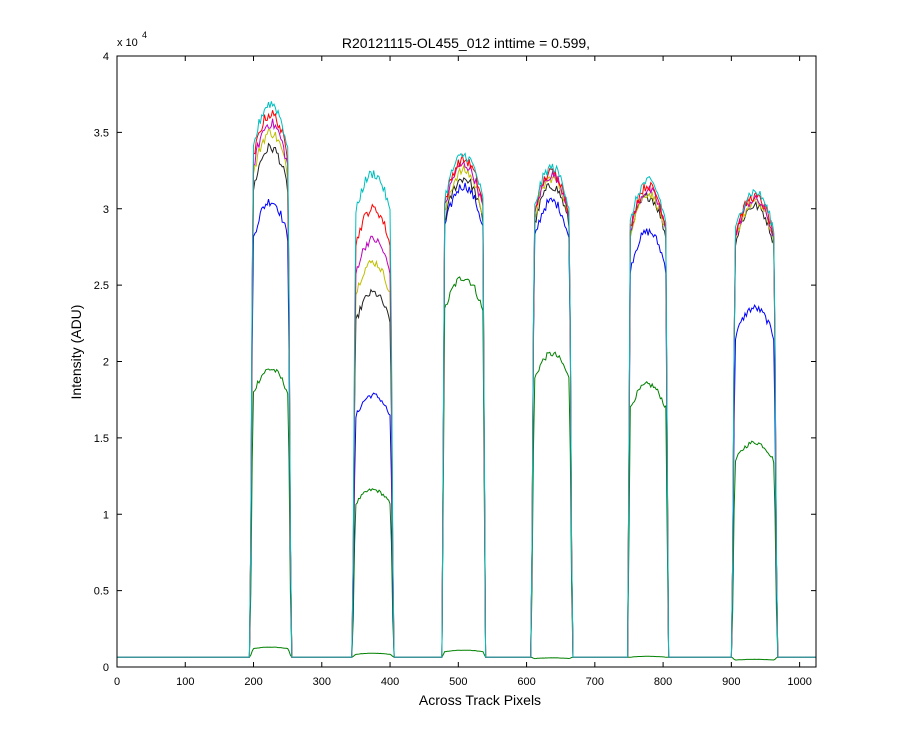  What do you see at coordinates (480, 700) in the screenshot?
I see `x-axis-label: Across Track Pixels` at bounding box center [480, 700].